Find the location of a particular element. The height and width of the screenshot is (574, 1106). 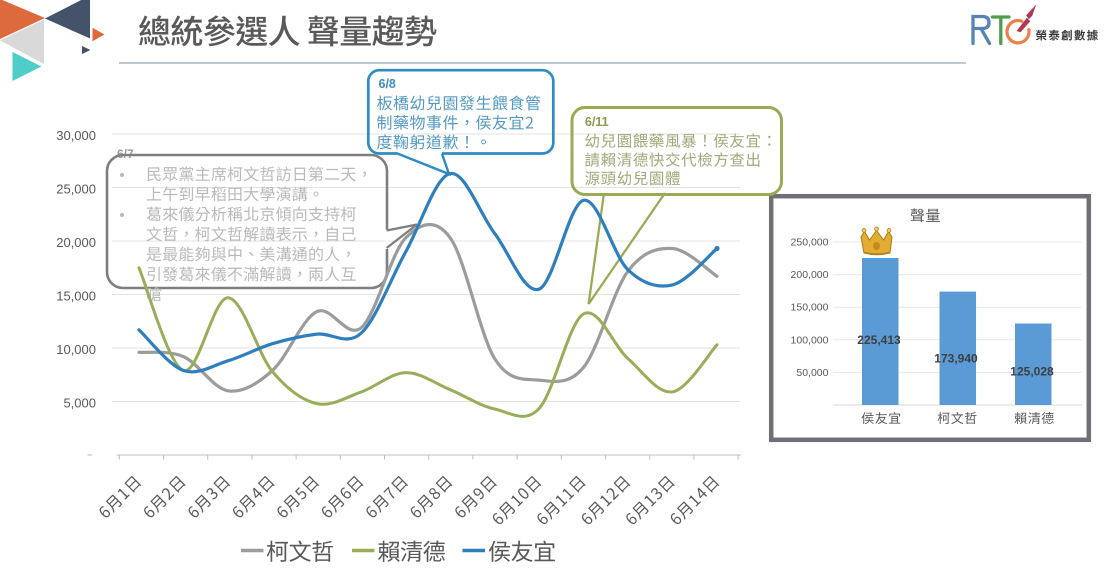

svg-text: 20,000 is located at coordinates (76, 242).